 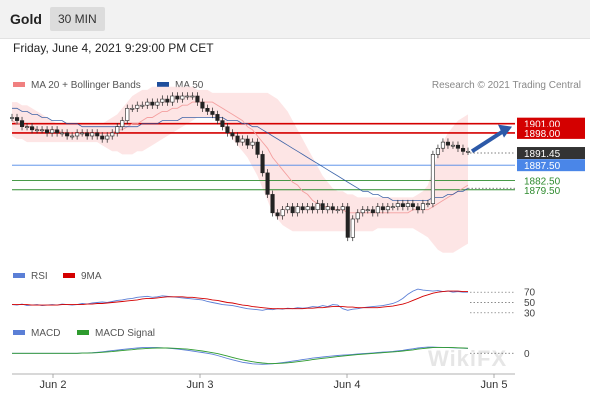 I want to click on price-label-current: 1891.45, so click(x=542, y=154).